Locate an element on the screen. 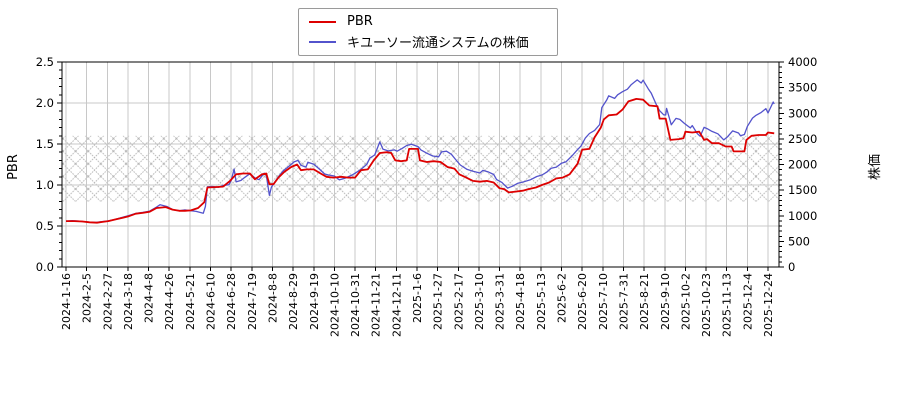  y-right-tick-label: 2500 is located at coordinates (802, 139).